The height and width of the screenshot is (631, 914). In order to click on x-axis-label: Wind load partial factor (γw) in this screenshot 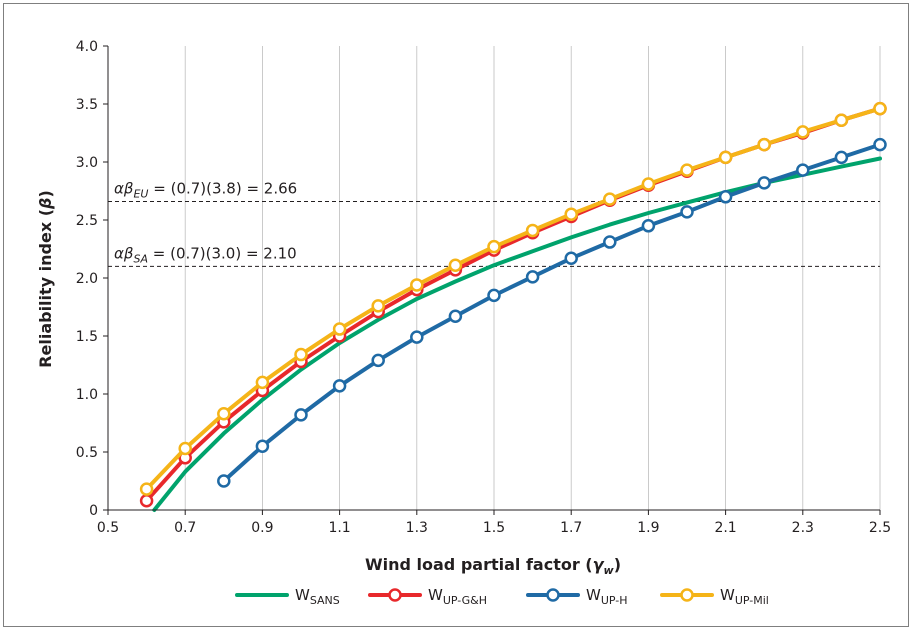, I will do `click(493, 566)`.